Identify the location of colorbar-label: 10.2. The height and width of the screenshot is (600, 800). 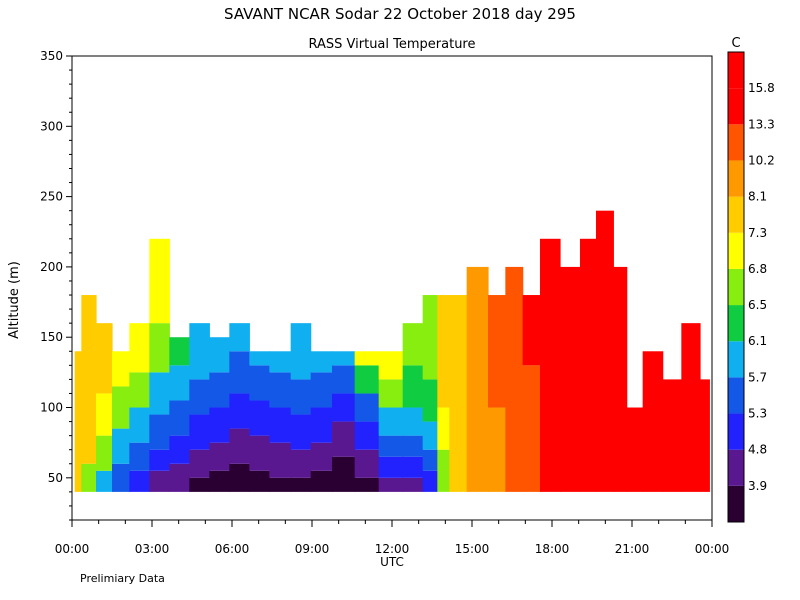
(761, 160).